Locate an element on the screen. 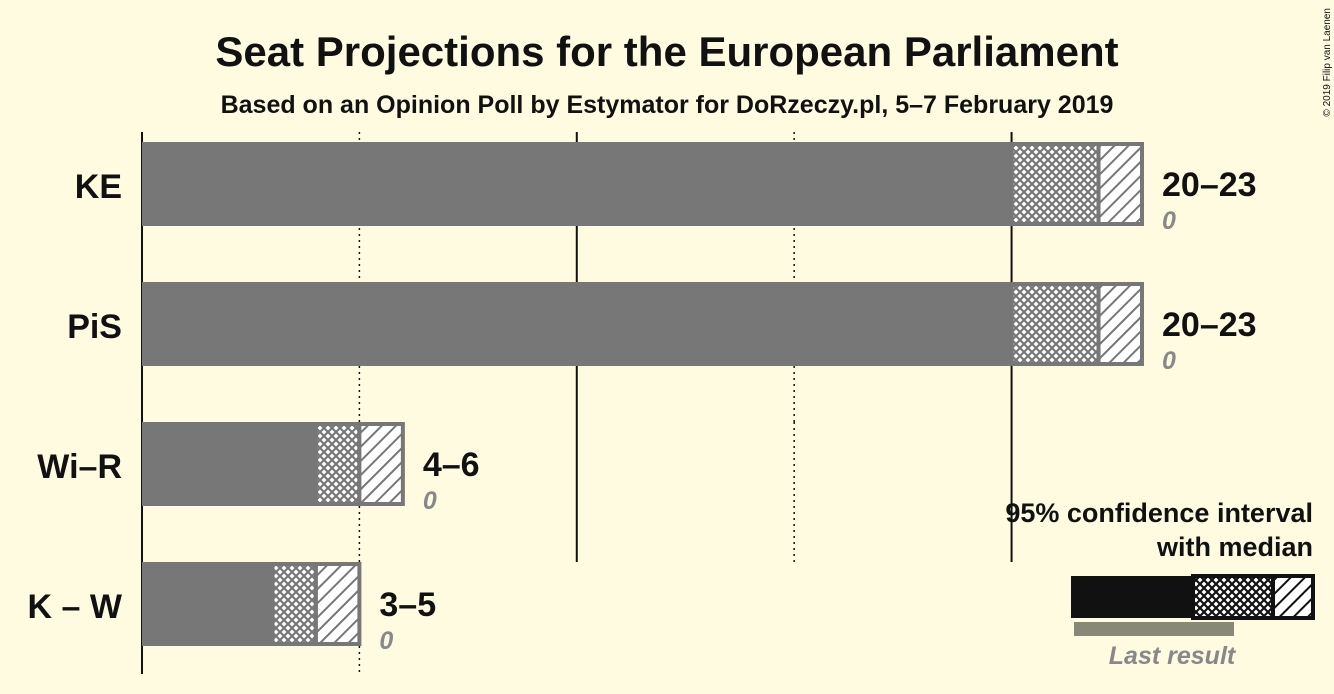 The image size is (1334, 694). last-result-label-0: 0 is located at coordinates (1169, 221).